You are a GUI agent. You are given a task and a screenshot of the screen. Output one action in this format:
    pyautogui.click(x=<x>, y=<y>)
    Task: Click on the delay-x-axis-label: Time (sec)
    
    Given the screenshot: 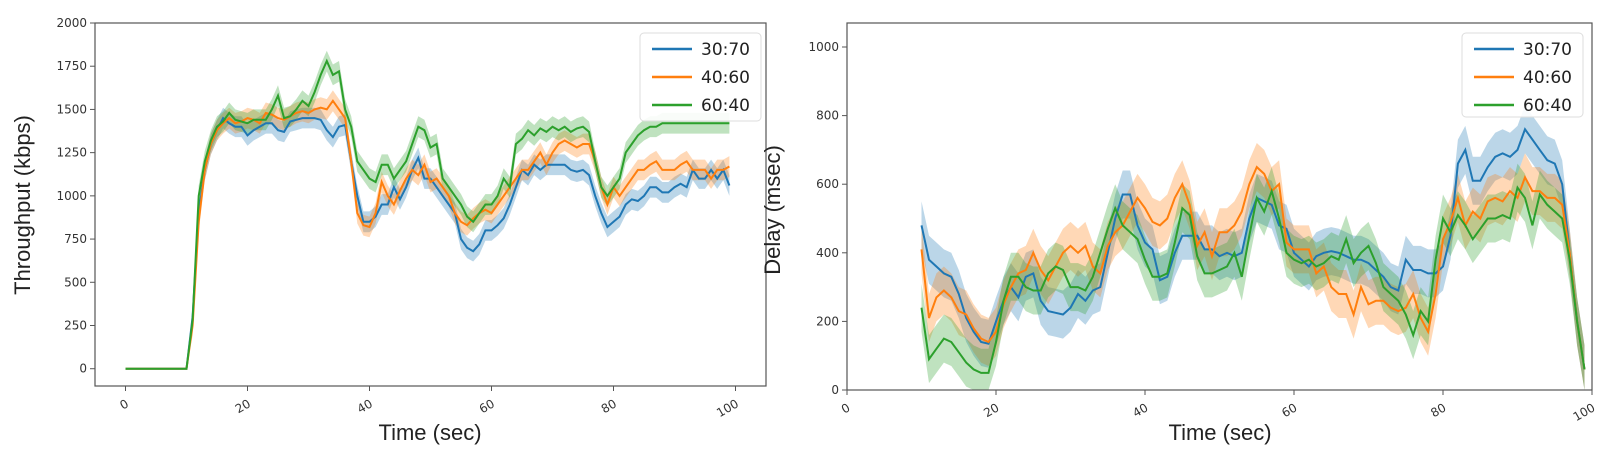 What is the action you would take?
    pyautogui.click(x=1219, y=432)
    